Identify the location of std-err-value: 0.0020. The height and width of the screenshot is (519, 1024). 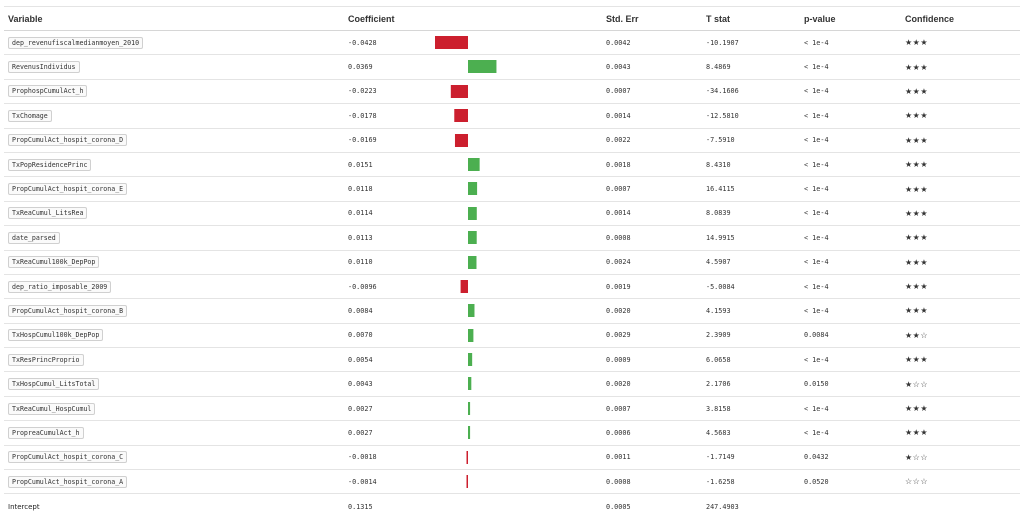
(618, 384).